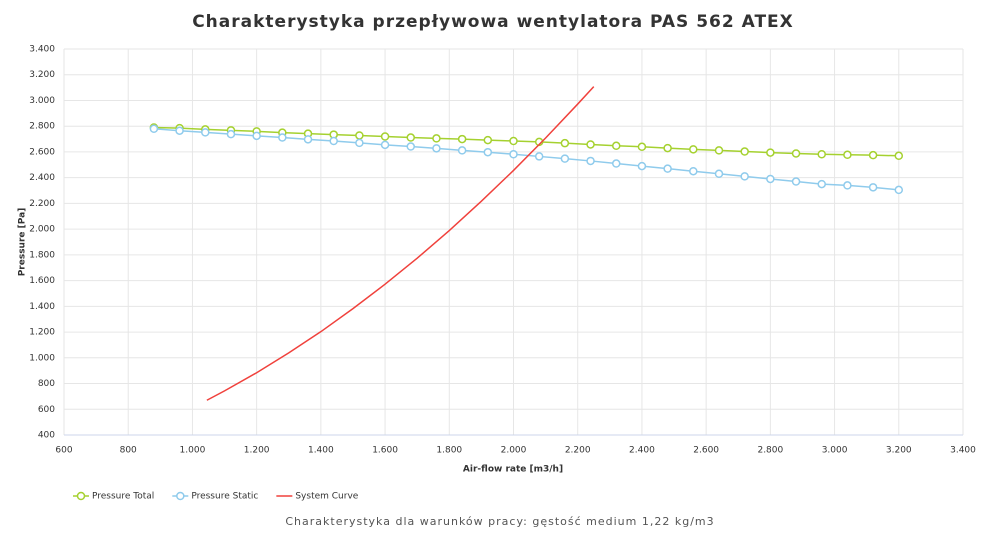 This screenshot has width=1000, height=541. What do you see at coordinates (578, 451) in the screenshot?
I see `x-tick-label: 2.200` at bounding box center [578, 451].